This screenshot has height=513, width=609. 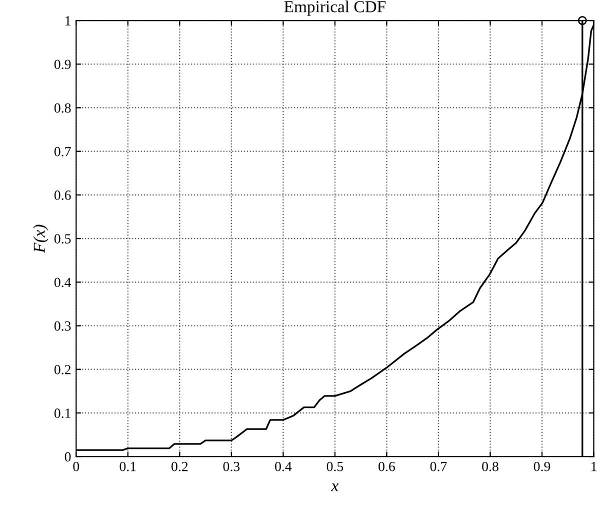 What do you see at coordinates (62, 108) in the screenshot?
I see `y-tick-label: 0.8` at bounding box center [62, 108].